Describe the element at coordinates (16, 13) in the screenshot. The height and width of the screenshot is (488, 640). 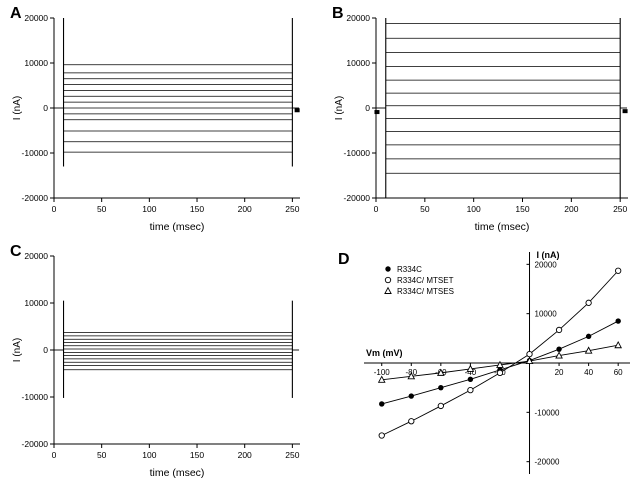
I see `panel-a-label: A` at that location.